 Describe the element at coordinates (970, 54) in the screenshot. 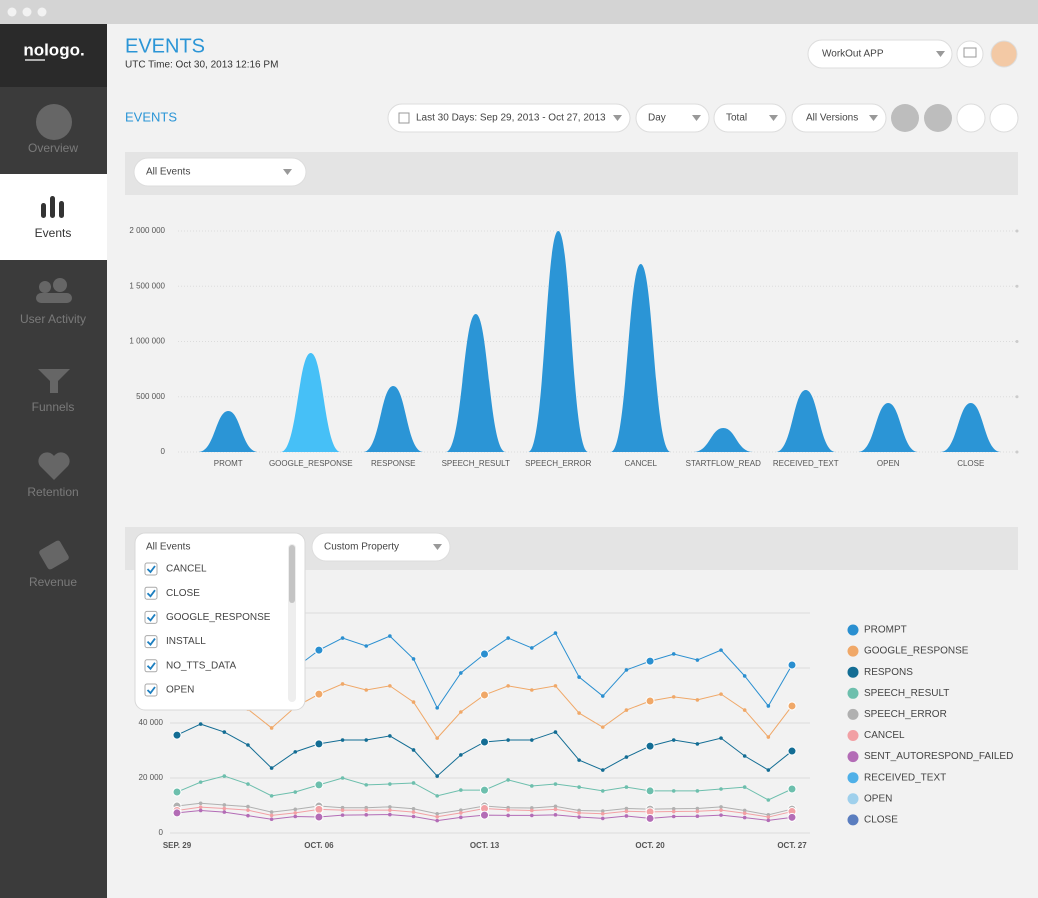

I see `export-button` at that location.